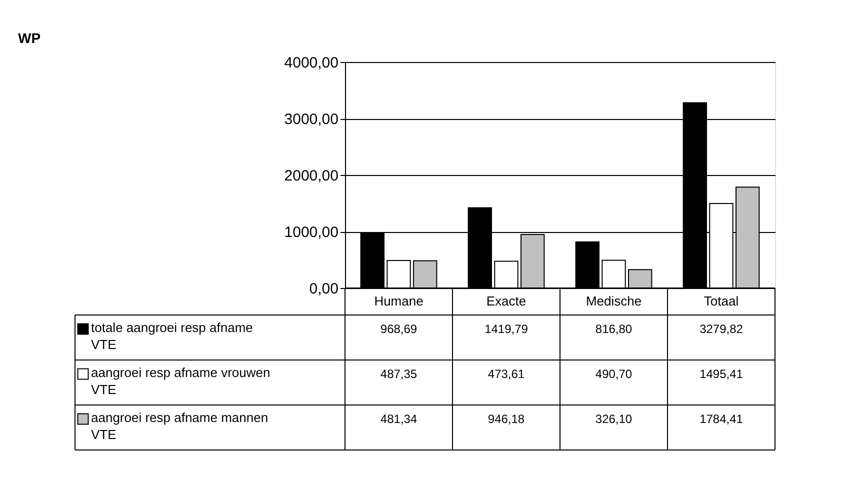 This screenshot has width=854, height=491. I want to click on data-label: 816,80, so click(613, 329).